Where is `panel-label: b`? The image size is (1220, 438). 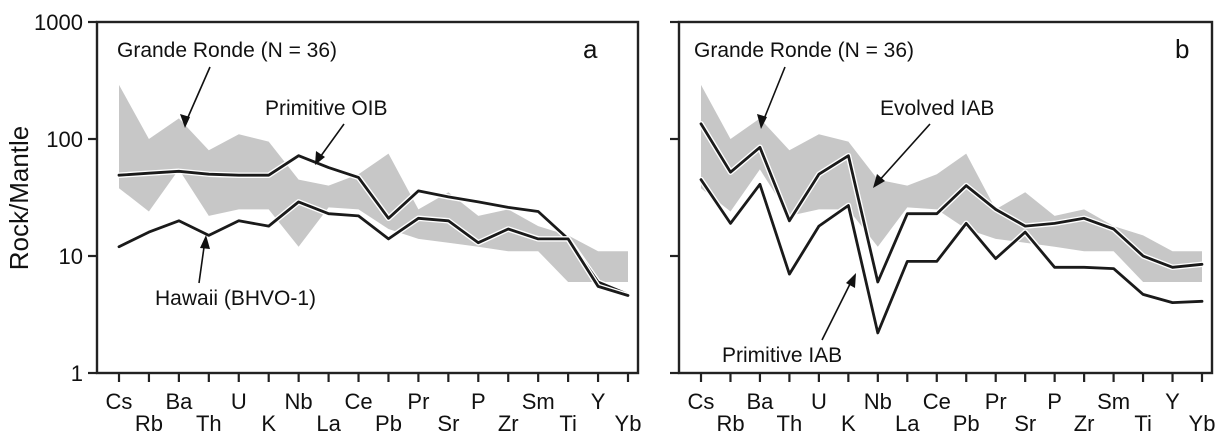 panel-label: b is located at coordinates (1182, 49).